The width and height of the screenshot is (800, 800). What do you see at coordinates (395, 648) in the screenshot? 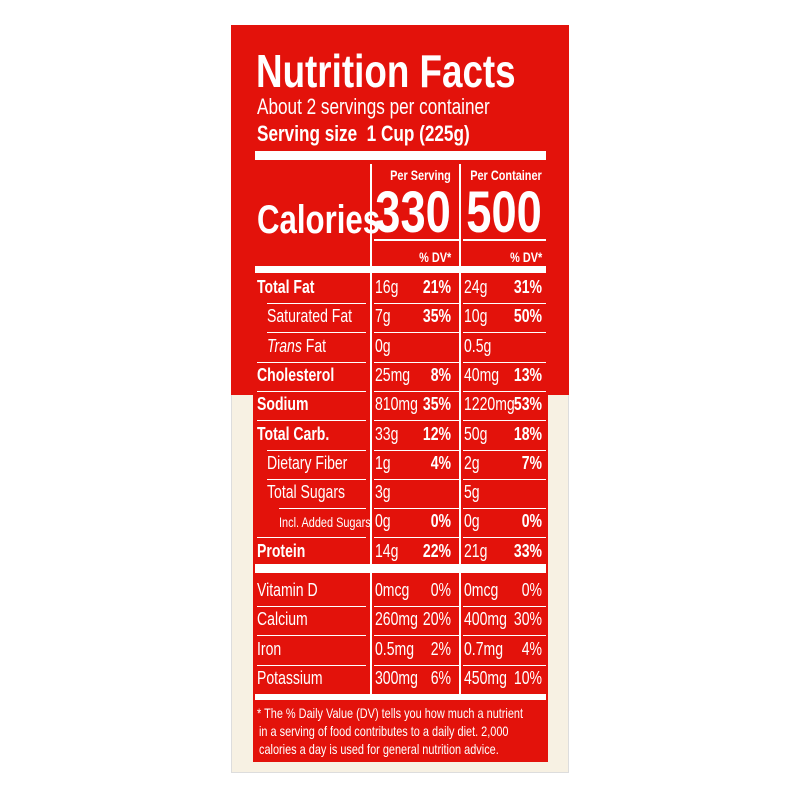
I see `per-serving-amount: 0.5mg` at bounding box center [395, 648].